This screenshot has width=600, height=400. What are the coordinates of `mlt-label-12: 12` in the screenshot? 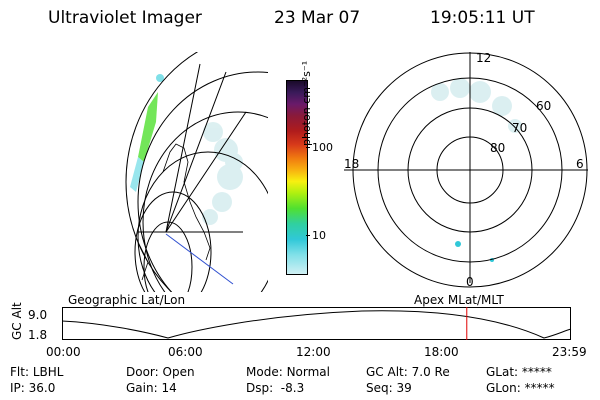 It's located at (483, 58).